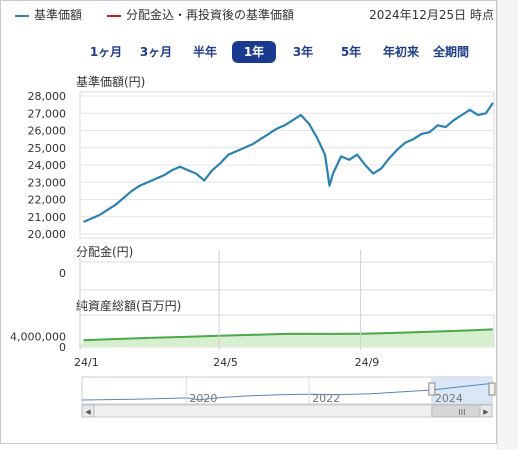 Image resolution: width=518 pixels, height=450 pixels. What do you see at coordinates (47, 182) in the screenshot?
I see `nav-ytick-label: 23,000` at bounding box center [47, 182].